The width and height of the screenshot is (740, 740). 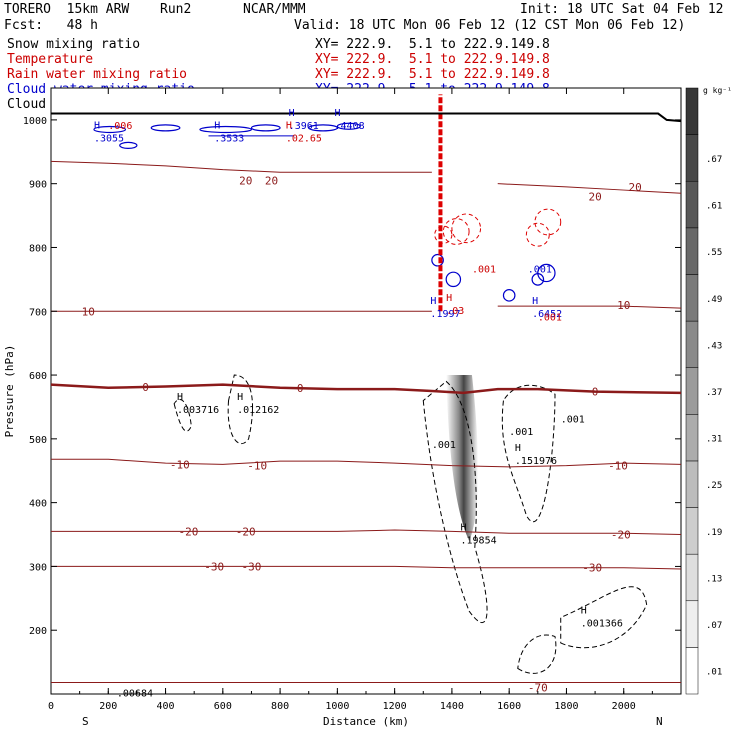 What do you see at coordinates (304, 126) in the screenshot?
I see `max-value-label: .3961` at bounding box center [304, 126].